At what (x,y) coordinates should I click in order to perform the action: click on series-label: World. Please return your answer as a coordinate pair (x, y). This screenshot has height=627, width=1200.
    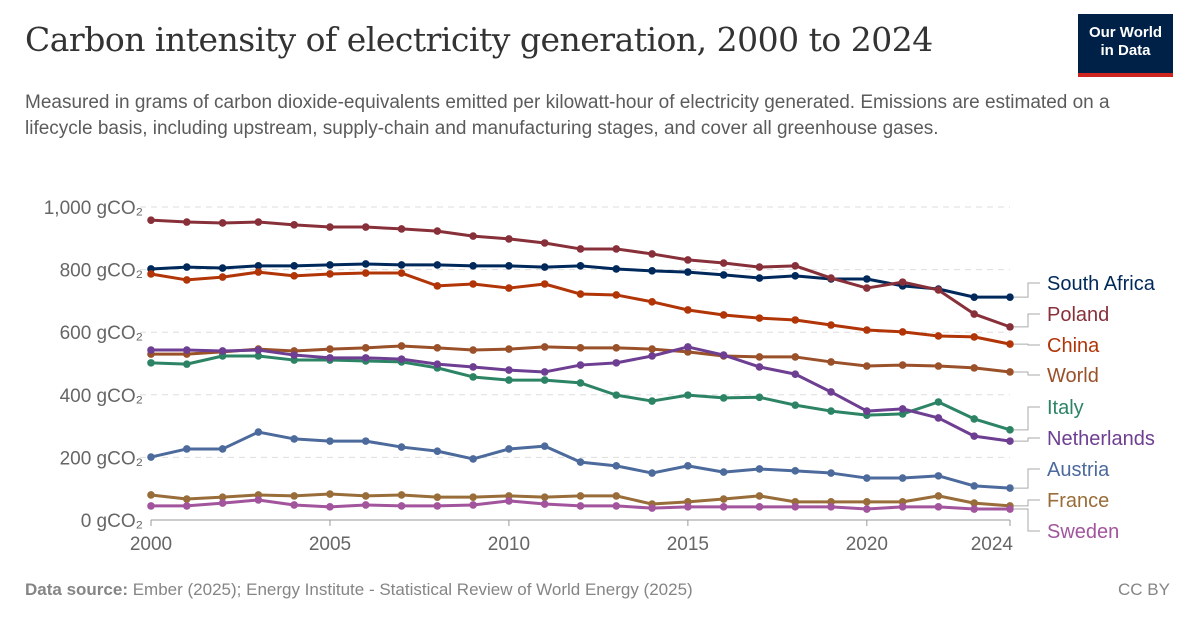
    Looking at the image, I should click on (1073, 376).